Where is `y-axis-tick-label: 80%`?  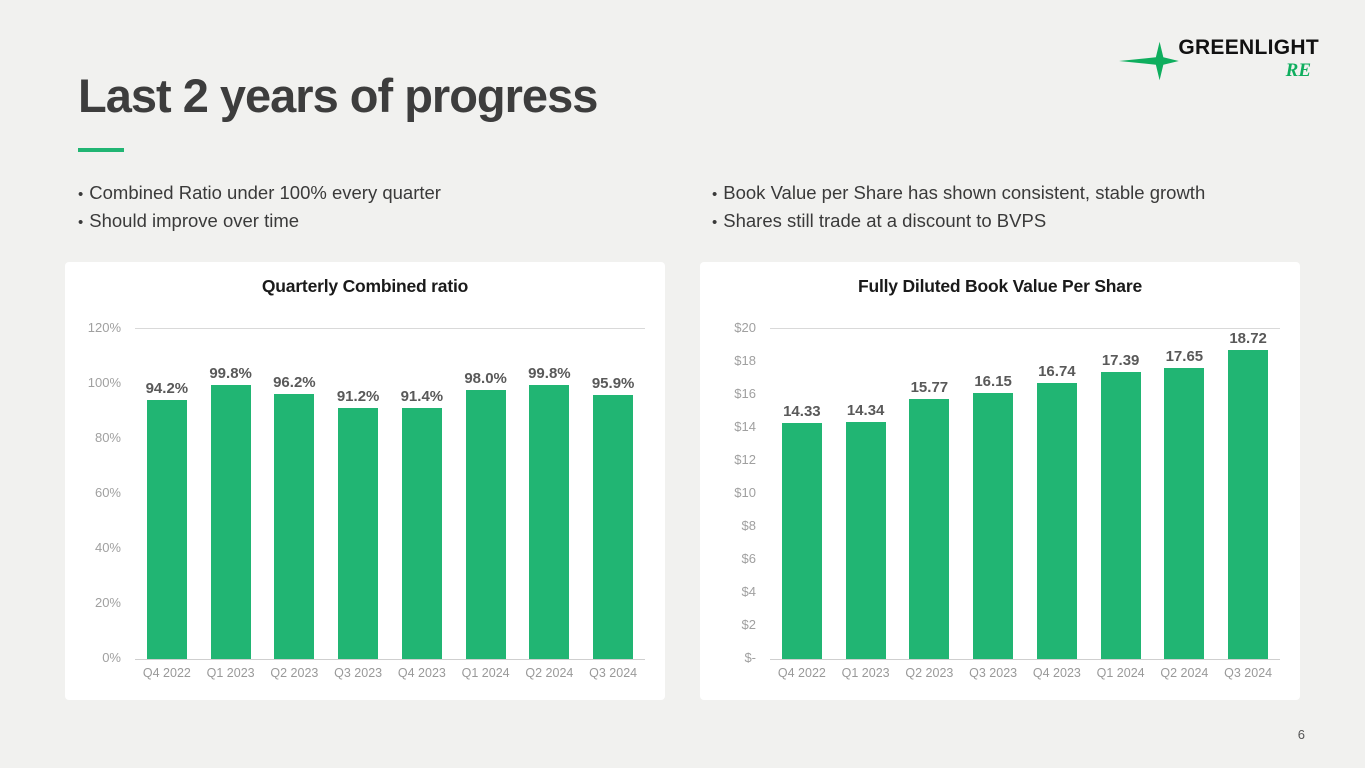
y-axis-tick-label: 80% is located at coordinates (107, 437).